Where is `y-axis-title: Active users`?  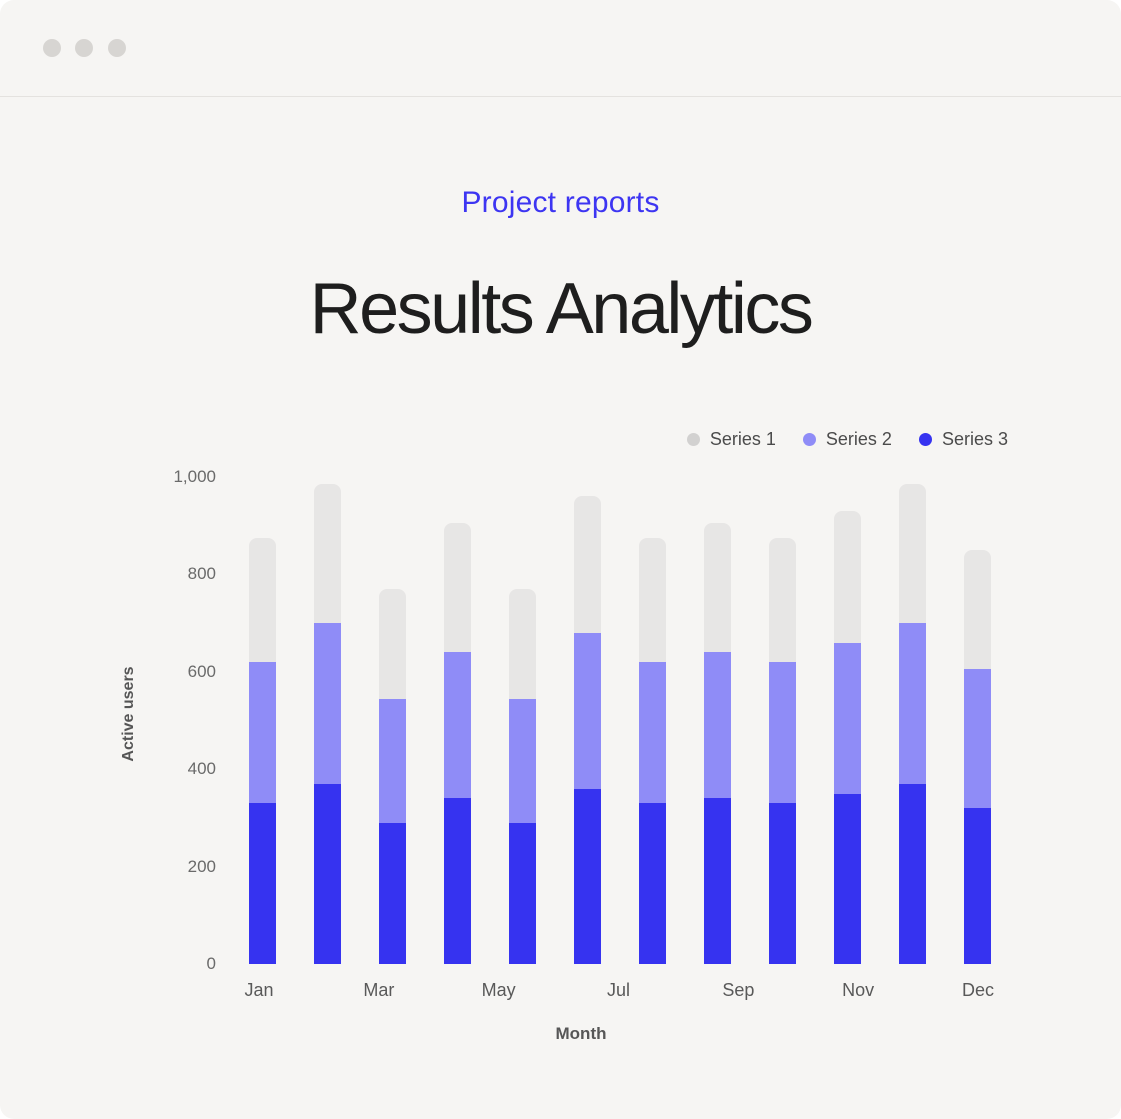 y-axis-title: Active users is located at coordinates (128, 714).